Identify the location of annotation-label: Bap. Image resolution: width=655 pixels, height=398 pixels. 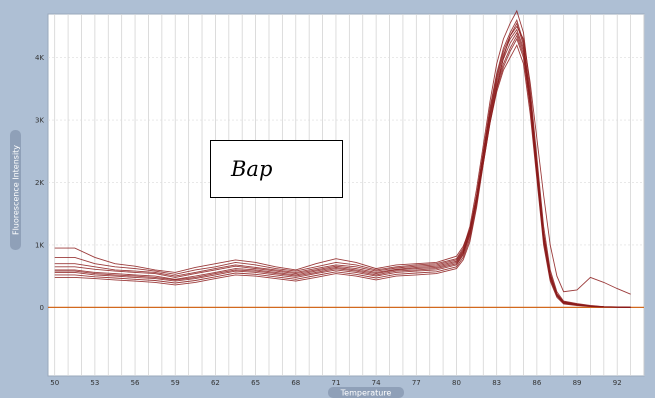
(252, 169).